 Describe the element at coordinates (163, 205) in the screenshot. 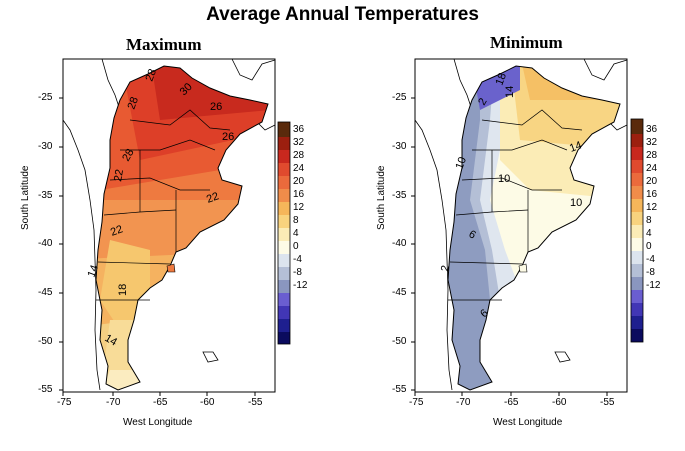

I see `province-borders-maximum` at that location.